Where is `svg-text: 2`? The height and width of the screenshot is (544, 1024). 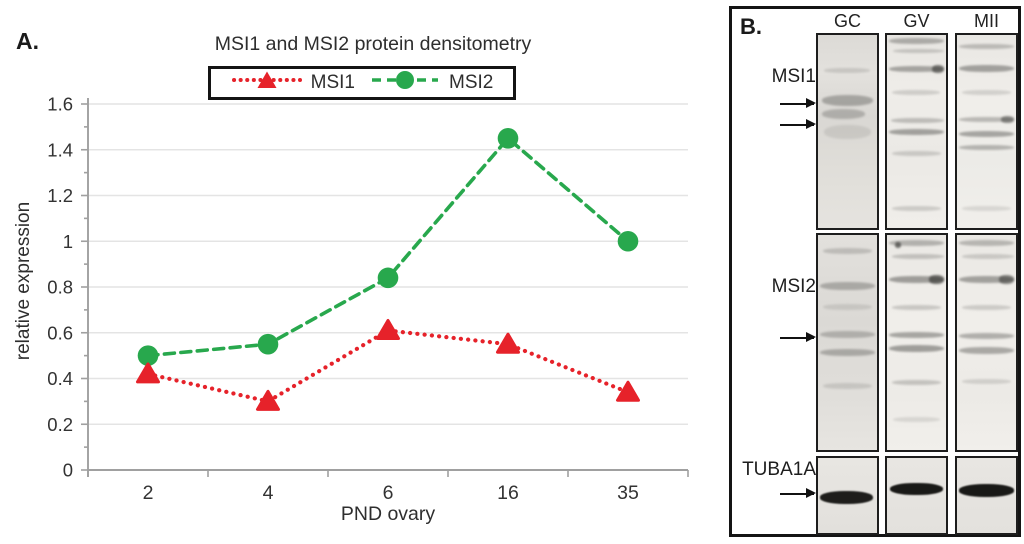
svg-text: 2 is located at coordinates (148, 493).